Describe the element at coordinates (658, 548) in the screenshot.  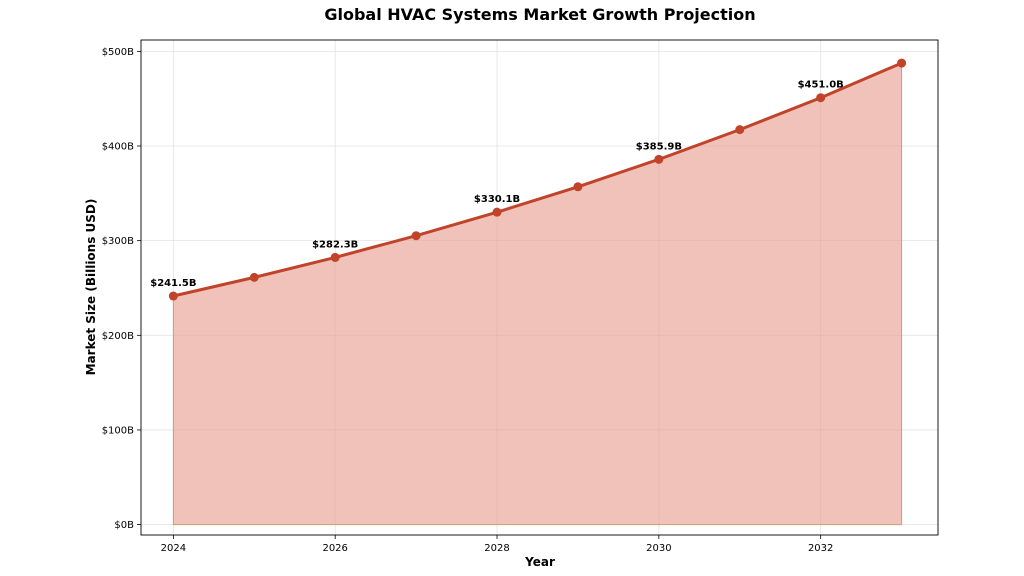
I see `x-tick-label: 2030` at that location.